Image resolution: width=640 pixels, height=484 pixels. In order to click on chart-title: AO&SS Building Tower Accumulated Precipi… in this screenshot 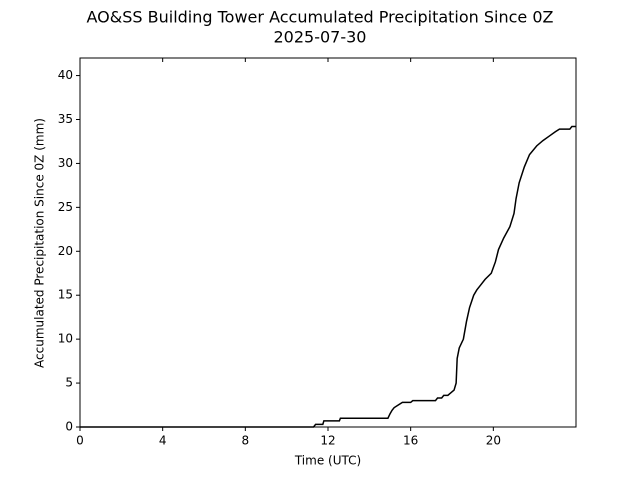, I will do `click(320, 17)`.